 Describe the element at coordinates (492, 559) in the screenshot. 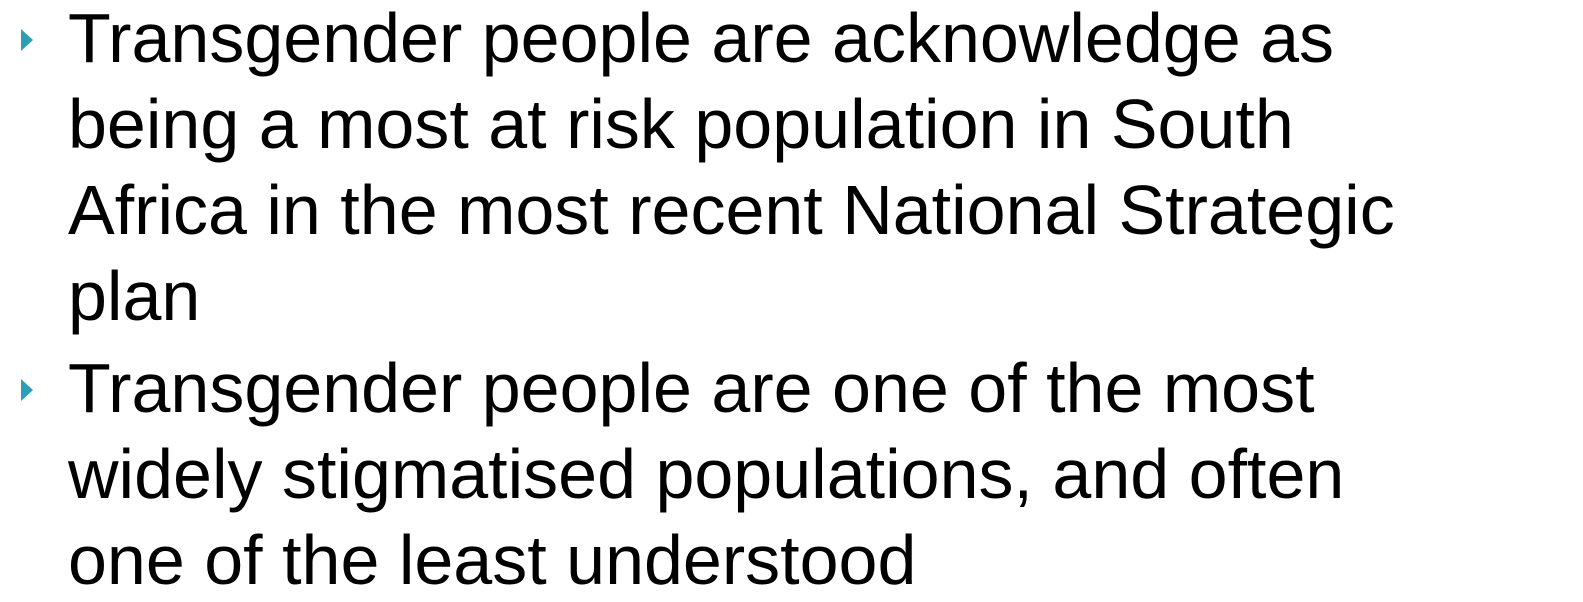

I see `bullet-text-line: one of the least understood` at that location.